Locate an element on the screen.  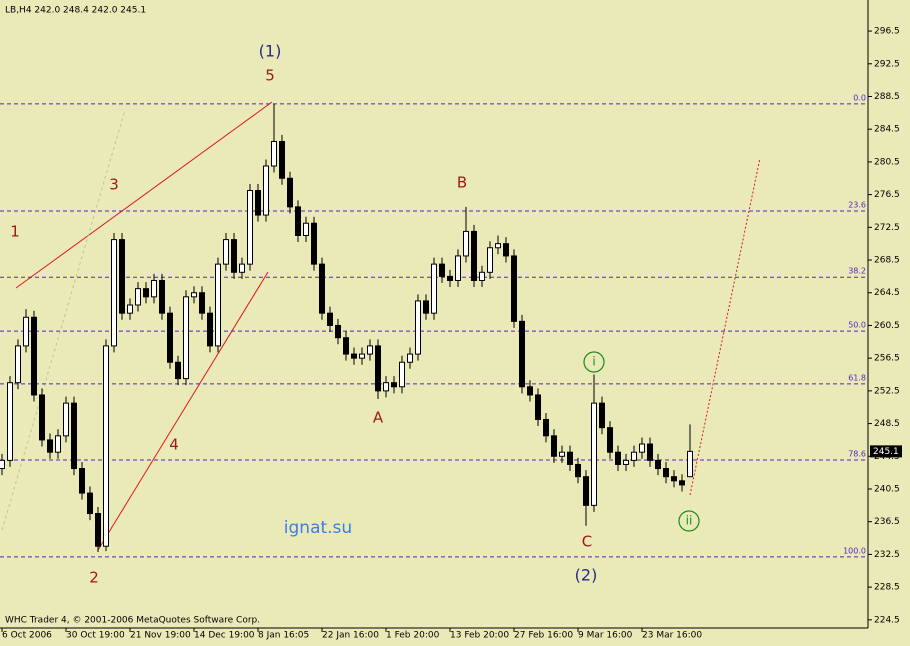
wave-label: i is located at coordinates (593, 362).